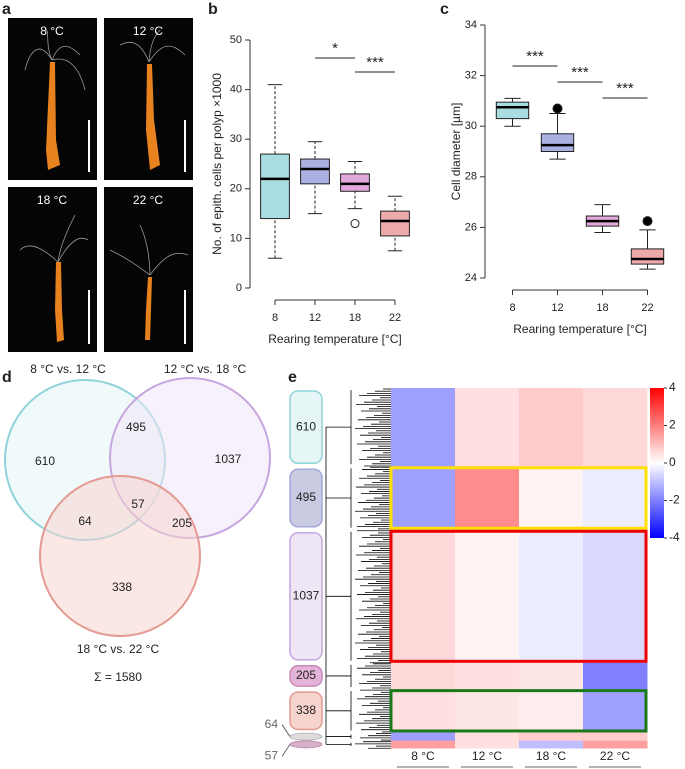  What do you see at coordinates (275, 318) in the screenshot?
I see `x-tick-label: 8` at bounding box center [275, 318].